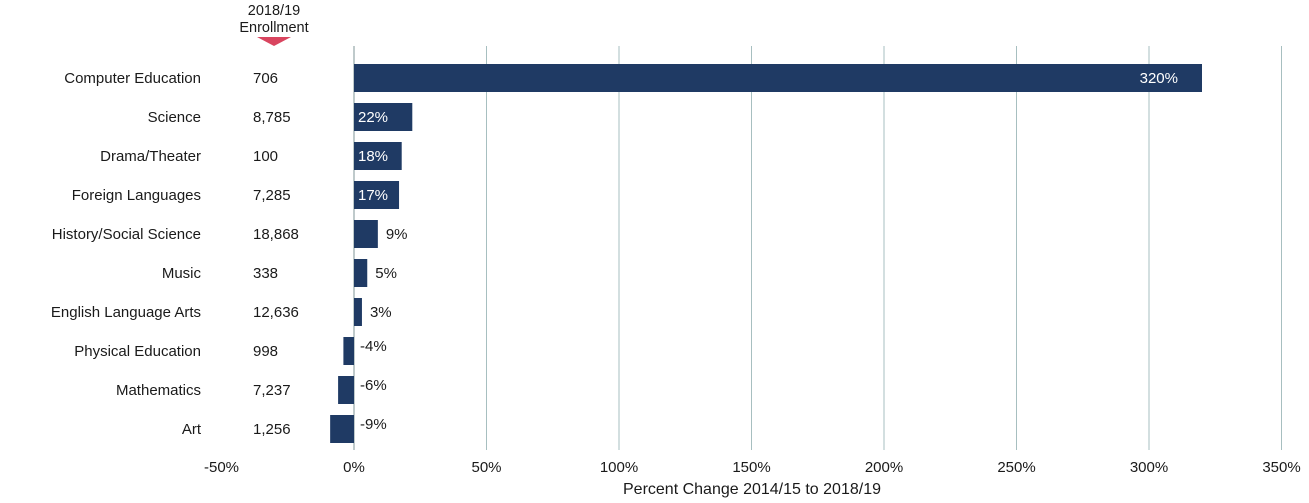  Describe the element at coordinates (354, 467) in the screenshot. I see `x-tick-label: 0%` at that location.